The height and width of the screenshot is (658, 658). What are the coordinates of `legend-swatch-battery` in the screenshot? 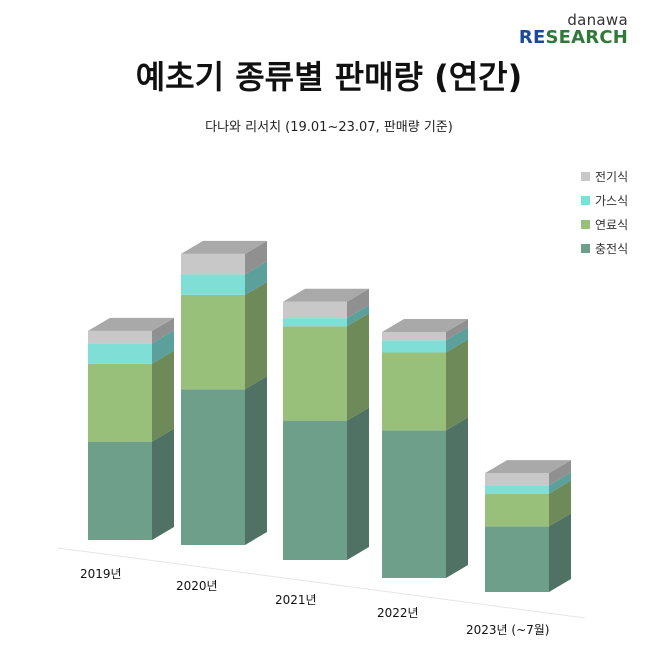 It's located at (585, 248).